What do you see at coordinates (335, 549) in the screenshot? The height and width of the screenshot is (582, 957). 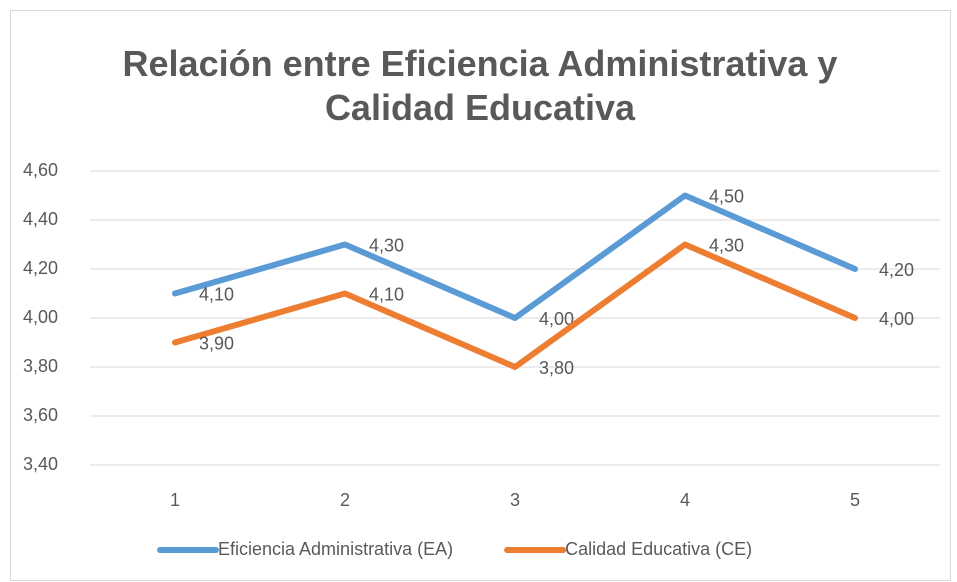 I see `legend-label: Eficiencia Administrativa (EA)` at bounding box center [335, 549].